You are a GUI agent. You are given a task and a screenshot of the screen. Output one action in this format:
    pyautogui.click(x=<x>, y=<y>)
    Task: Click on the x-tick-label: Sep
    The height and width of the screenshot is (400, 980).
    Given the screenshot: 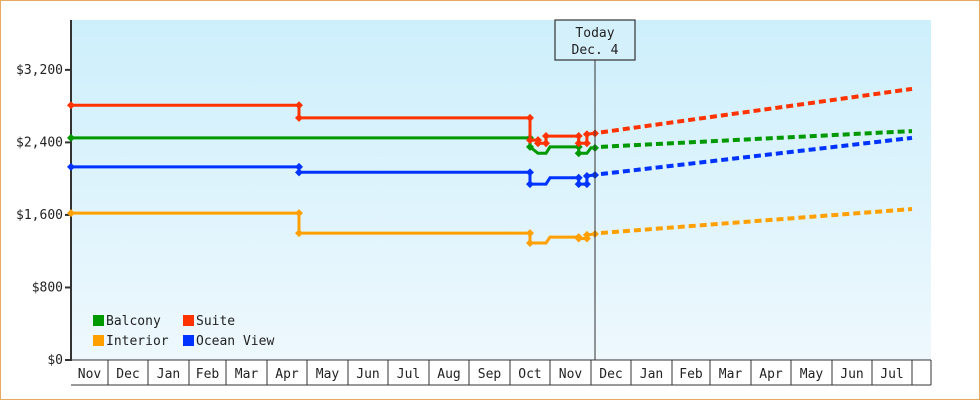 What is the action you would take?
    pyautogui.click(x=490, y=374)
    